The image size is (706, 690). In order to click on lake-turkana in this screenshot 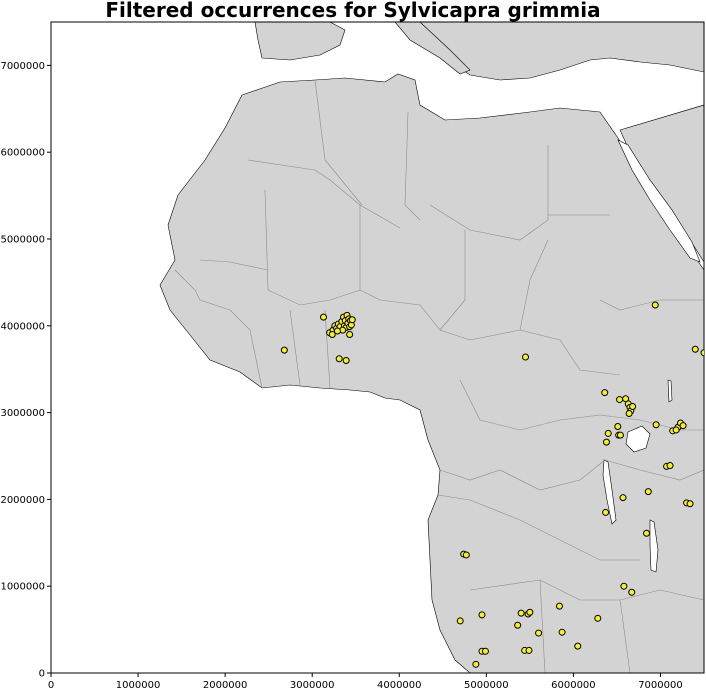, I will do `click(670, 391)`.